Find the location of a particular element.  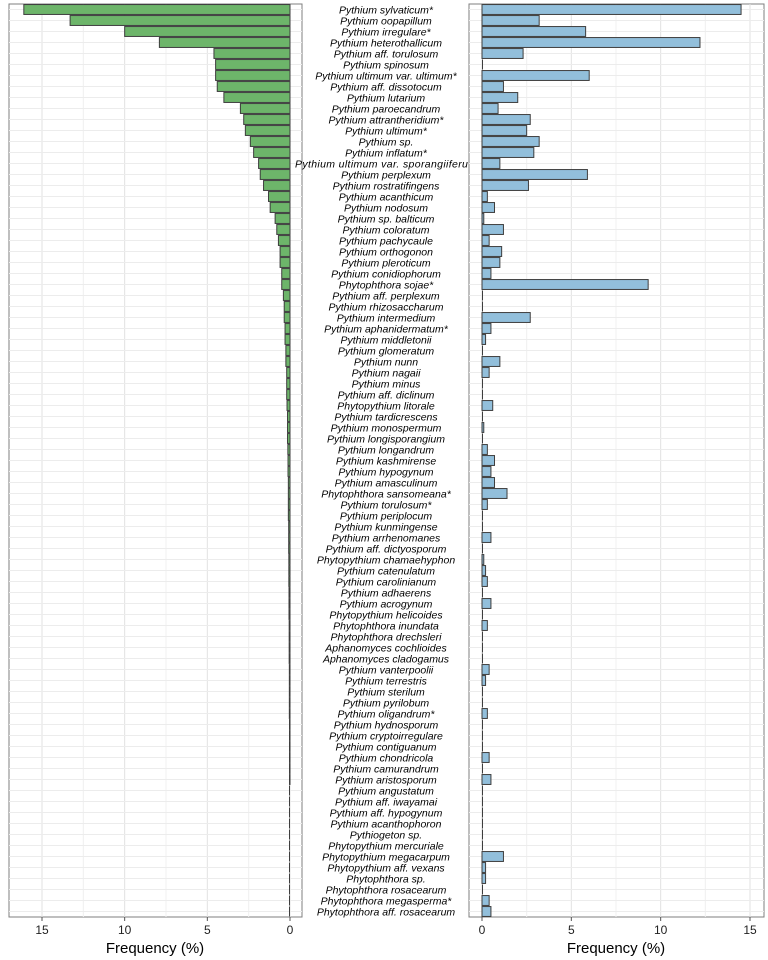

category-label: Pythium irregulare* is located at coordinates (386, 32).